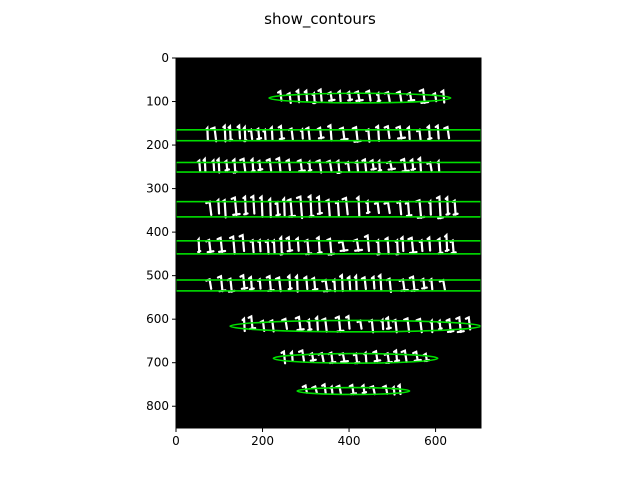 The width and height of the screenshot is (640, 480). What do you see at coordinates (176, 441) in the screenshot?
I see `x-tick-label: 0` at bounding box center [176, 441].